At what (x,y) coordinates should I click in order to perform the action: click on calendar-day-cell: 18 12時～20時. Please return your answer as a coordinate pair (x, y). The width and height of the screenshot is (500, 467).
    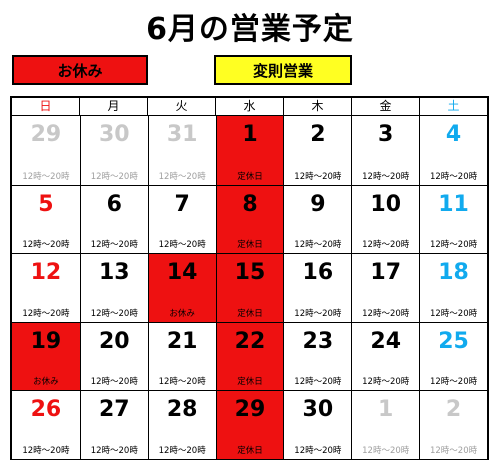
    Looking at the image, I should click on (453, 287).